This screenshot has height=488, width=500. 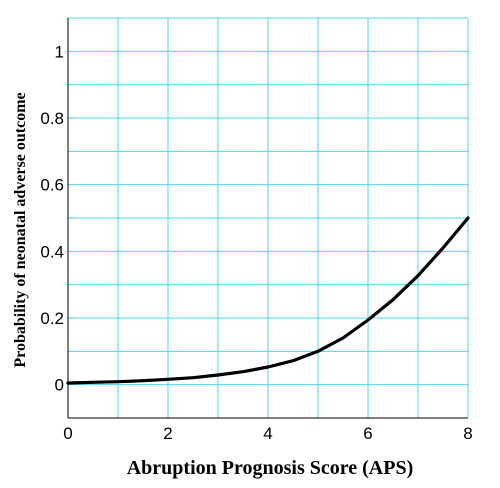 What do you see at coordinates (167, 433) in the screenshot?
I see `x-tick-label: 2` at bounding box center [167, 433].